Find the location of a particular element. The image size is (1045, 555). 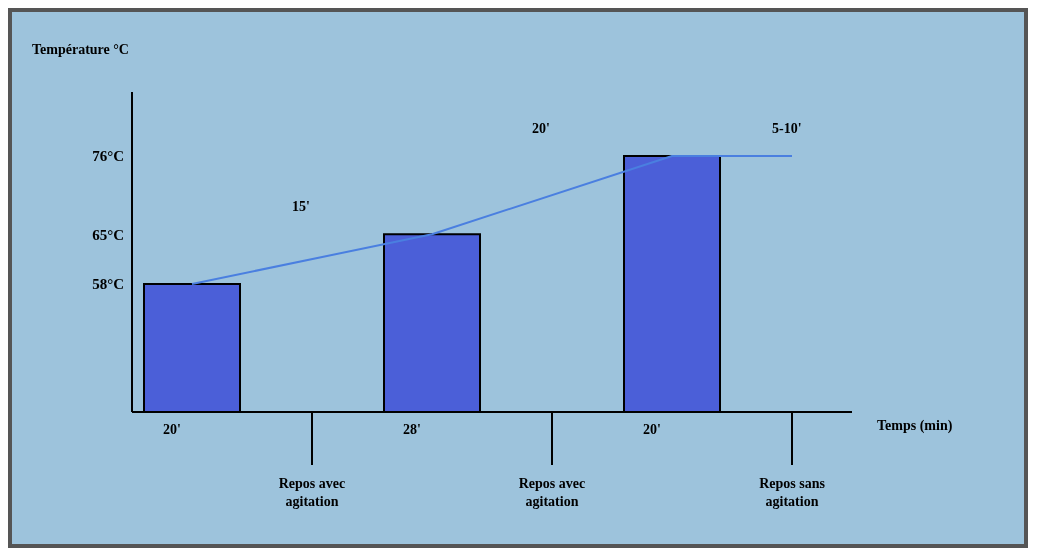

x-axis-title: Temps (min) is located at coordinates (915, 426).